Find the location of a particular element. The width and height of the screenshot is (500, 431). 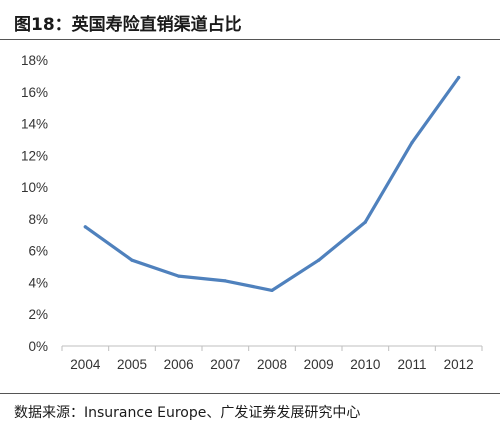

figure-title: 图18：英国寿险直销渠道占比 is located at coordinates (128, 24).